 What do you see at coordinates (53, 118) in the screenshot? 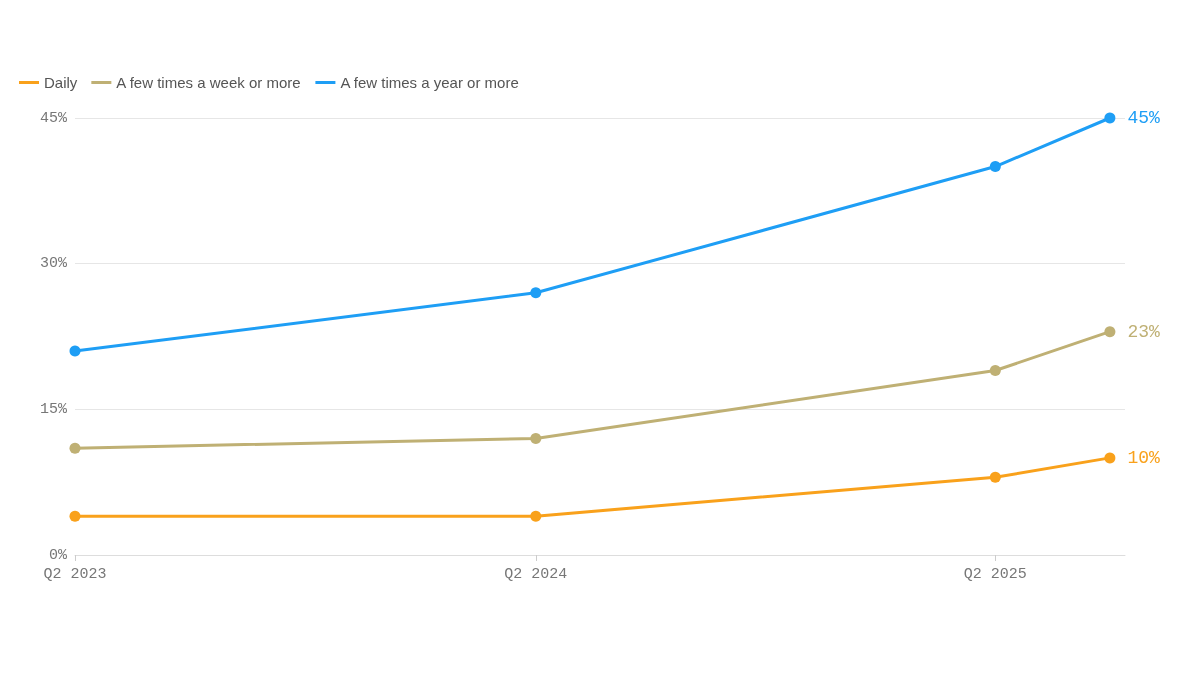
I see `y-tick-label: 45%` at bounding box center [53, 118].